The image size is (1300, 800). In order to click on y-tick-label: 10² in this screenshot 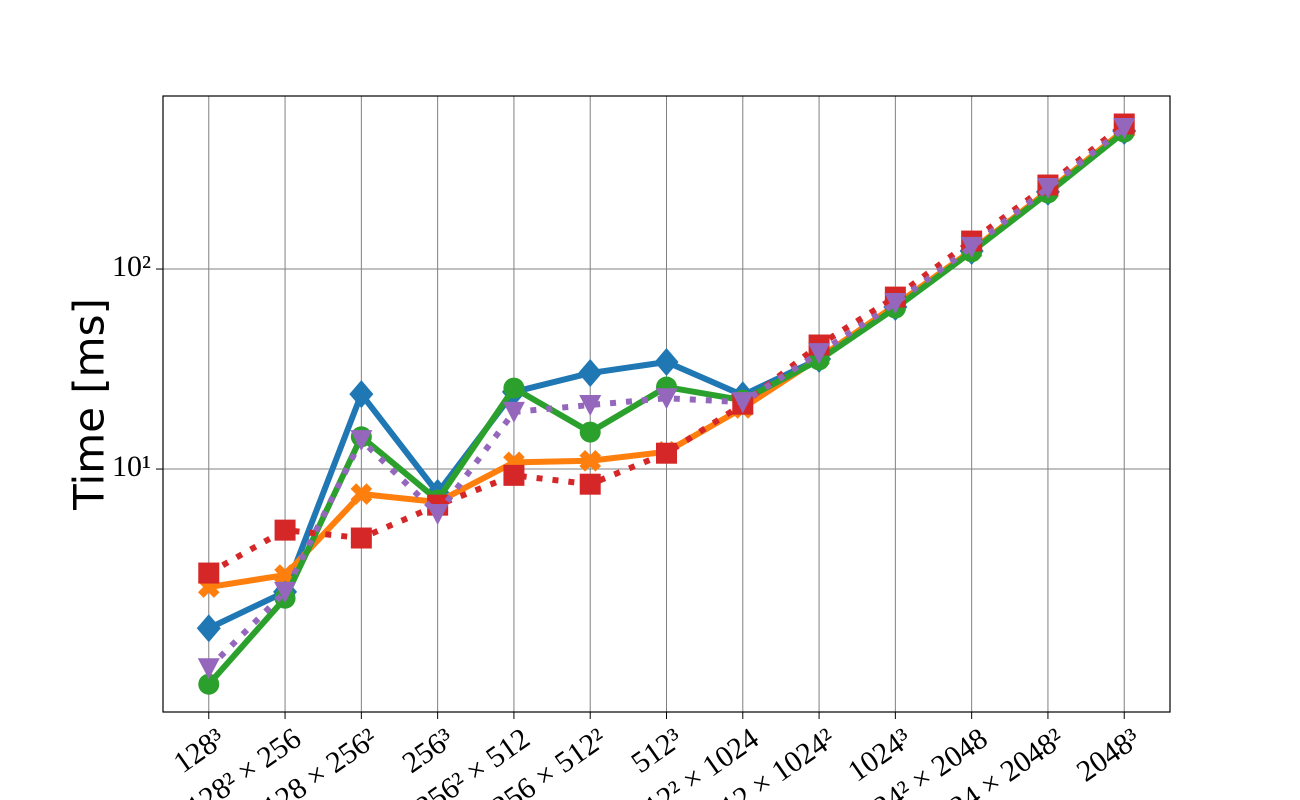, I will do `click(131, 266)`.